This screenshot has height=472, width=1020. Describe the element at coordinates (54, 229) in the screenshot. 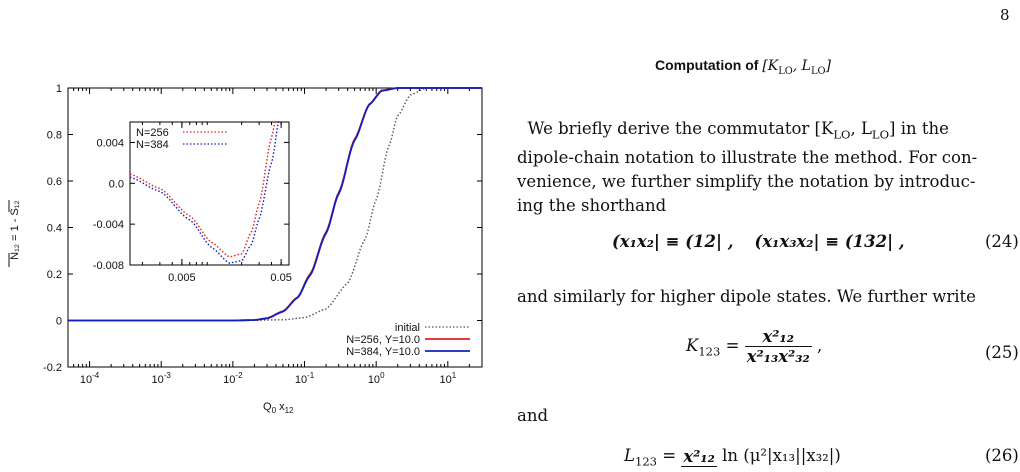

I see `main-ytick-label: 0.4` at that location.